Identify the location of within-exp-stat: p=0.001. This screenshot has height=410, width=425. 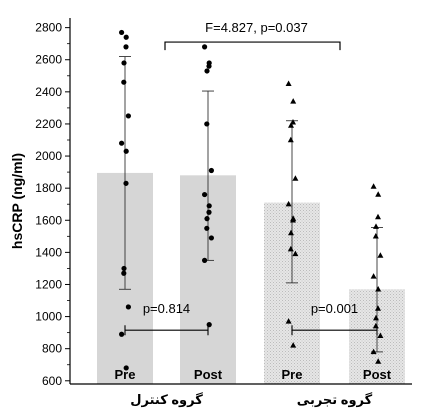
(334, 308).